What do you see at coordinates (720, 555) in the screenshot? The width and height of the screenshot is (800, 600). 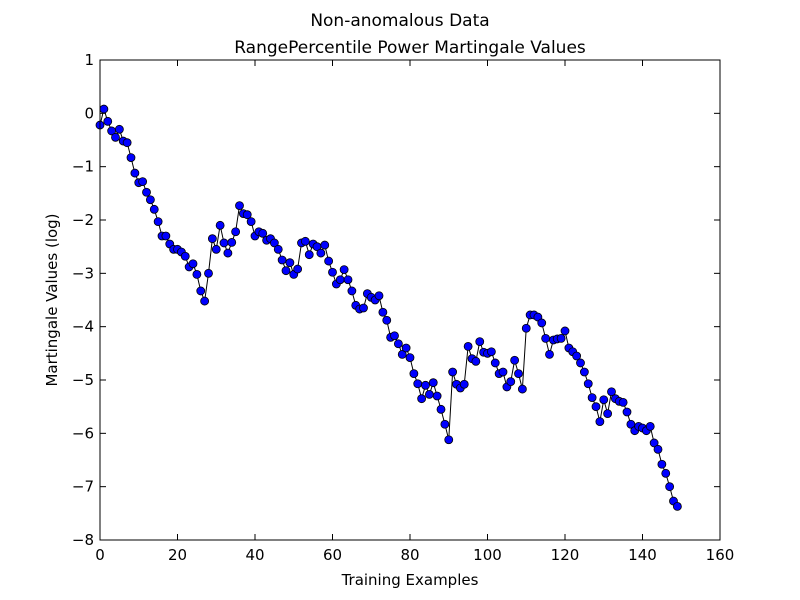 I see `x-tick-label: 160` at bounding box center [720, 555].